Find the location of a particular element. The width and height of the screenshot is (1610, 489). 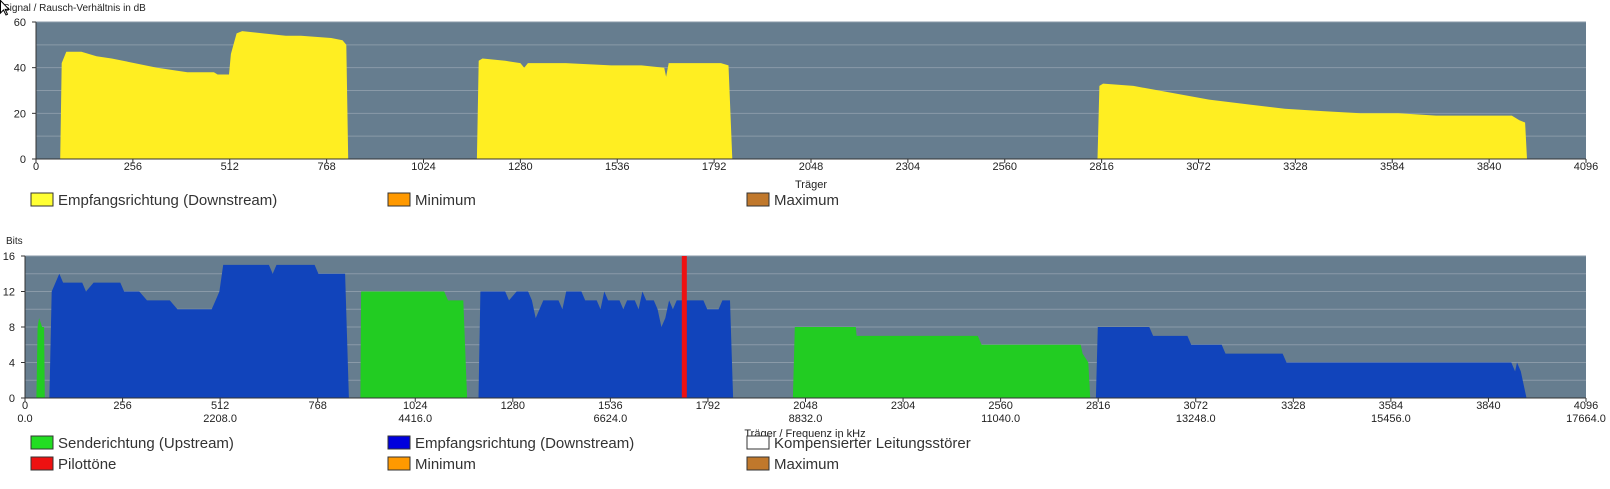

bits-x-khz-label: 17664.0 is located at coordinates (1586, 419).